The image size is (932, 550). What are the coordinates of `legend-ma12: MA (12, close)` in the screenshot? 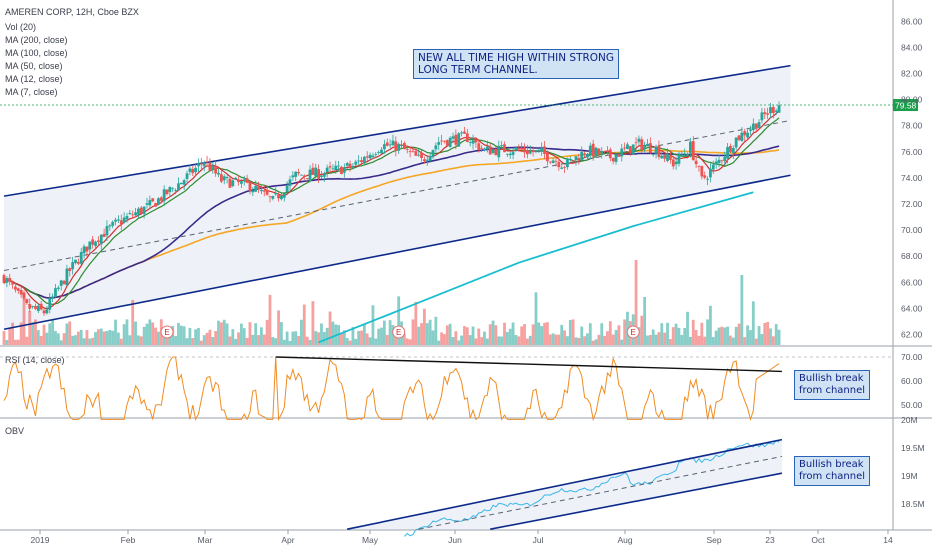 It's located at (34, 79).